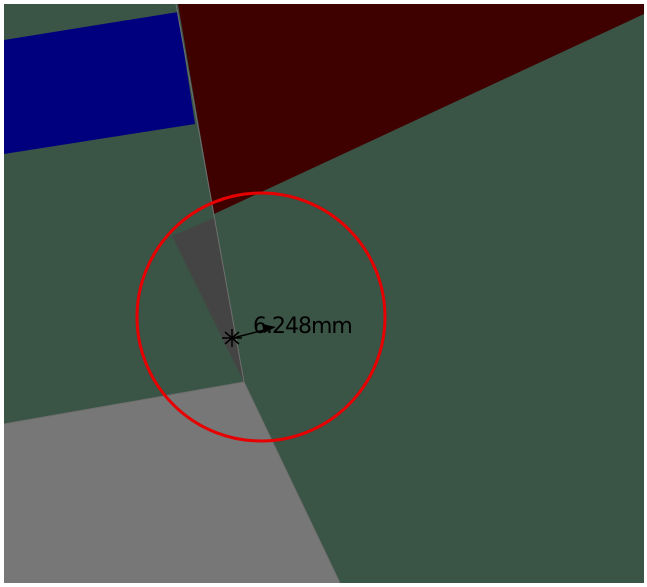  I want to click on dimension-arrowhead-icon, so click(269, 328).